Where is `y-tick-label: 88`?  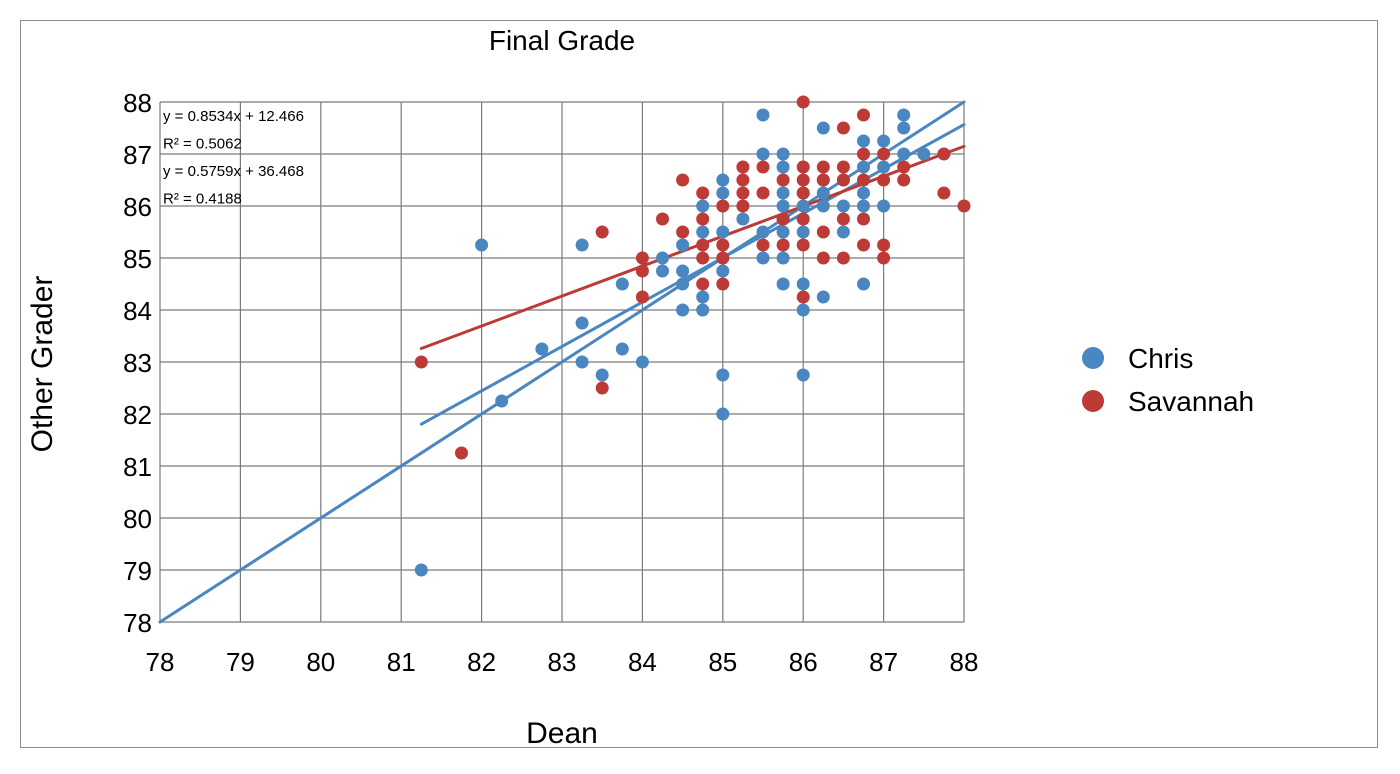
y-tick-label: 88 is located at coordinates (137, 103).